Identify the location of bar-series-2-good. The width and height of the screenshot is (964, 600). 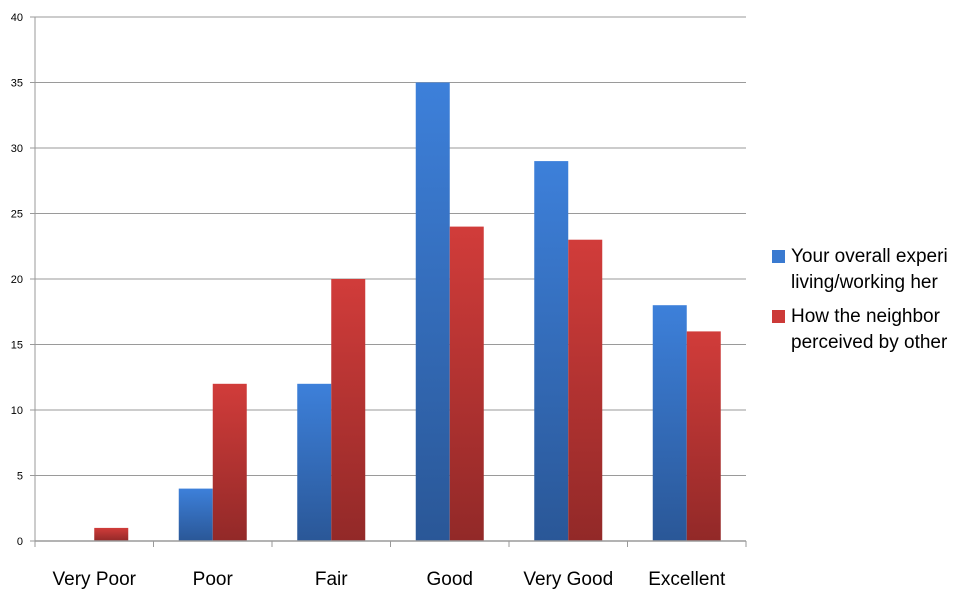
(466, 383).